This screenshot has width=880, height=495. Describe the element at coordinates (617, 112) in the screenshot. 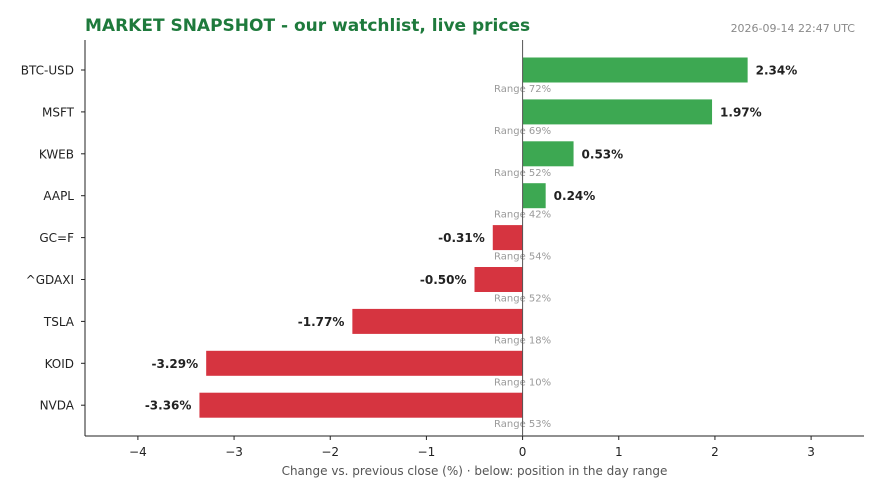

I see `bar-MSFT` at that location.